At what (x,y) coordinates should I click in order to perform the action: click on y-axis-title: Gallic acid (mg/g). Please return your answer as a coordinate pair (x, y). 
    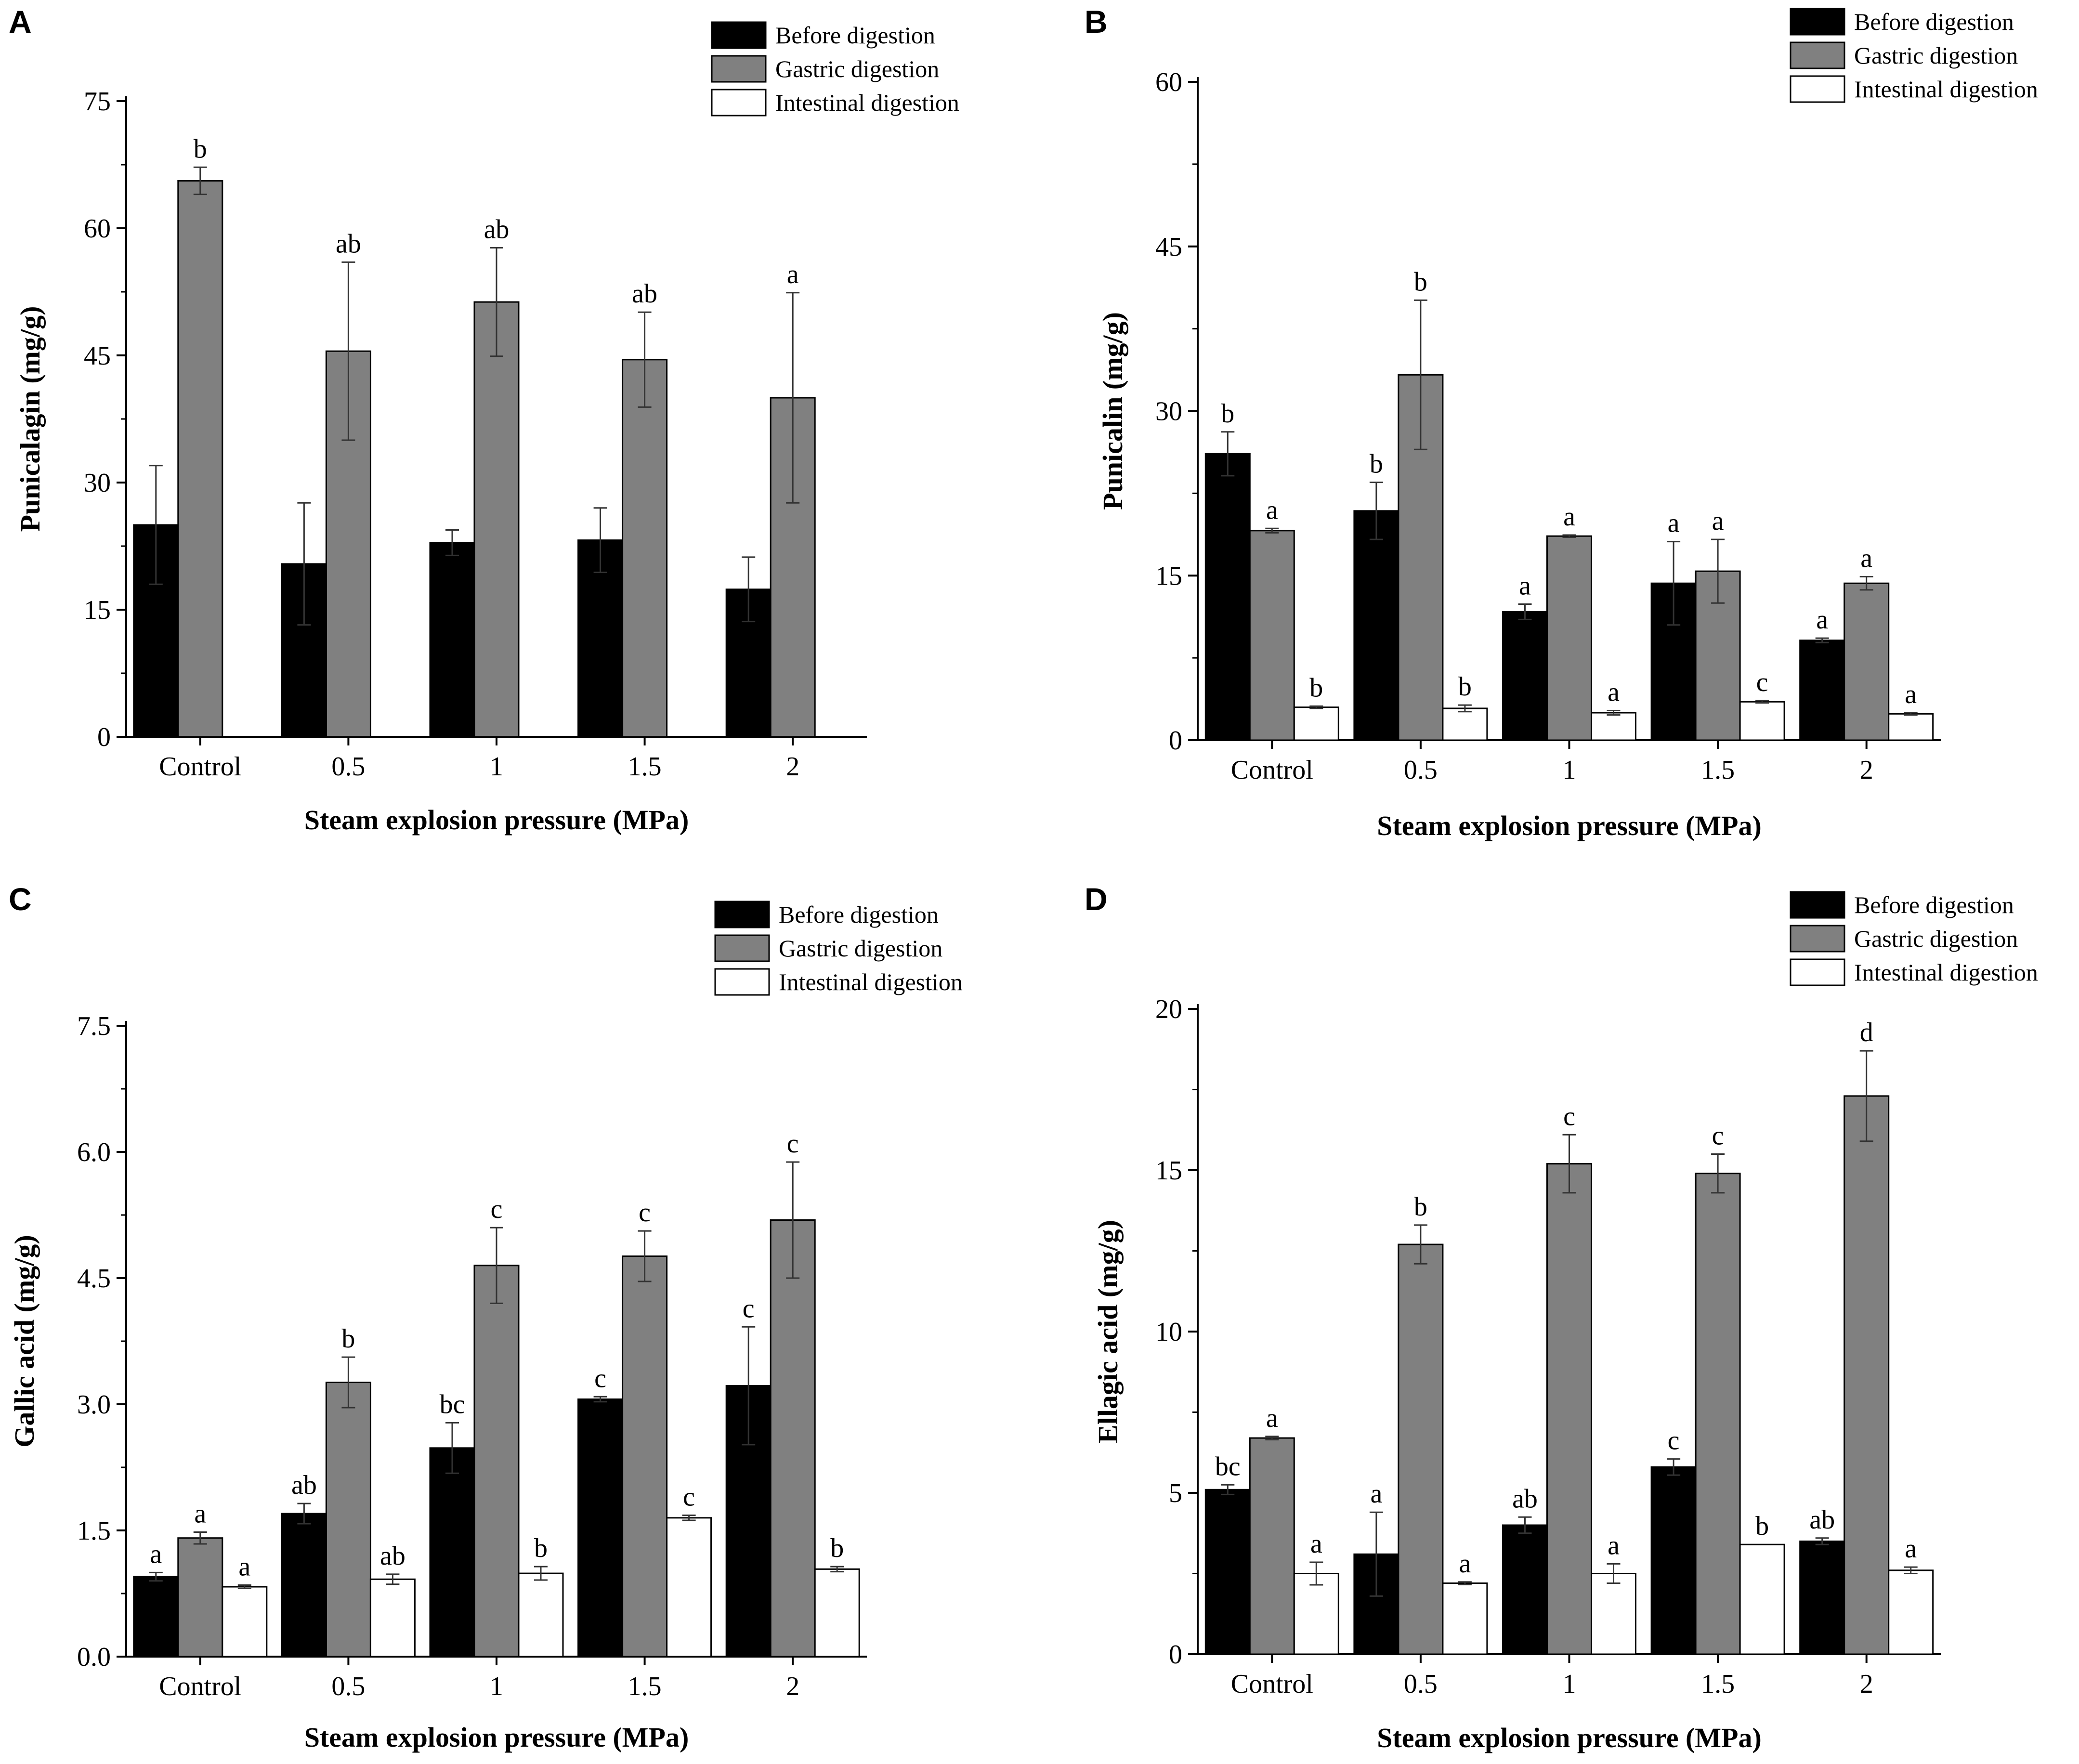
    Looking at the image, I should click on (24, 1341).